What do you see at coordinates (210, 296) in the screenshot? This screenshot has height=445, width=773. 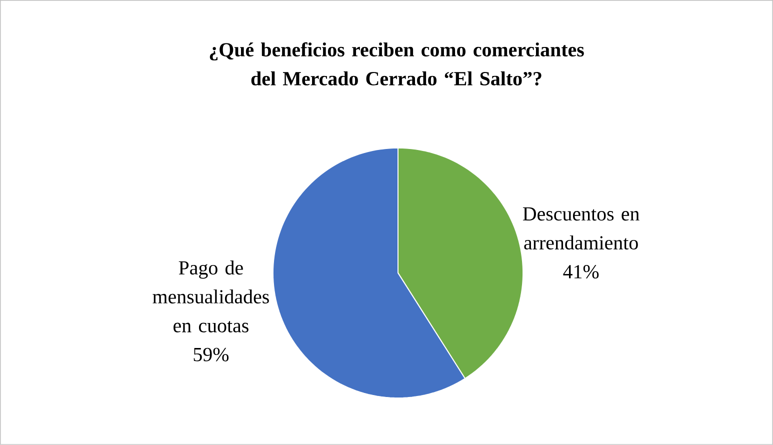 I see `slice-label: Pago de mensualidades en cuotas` at bounding box center [210, 296].